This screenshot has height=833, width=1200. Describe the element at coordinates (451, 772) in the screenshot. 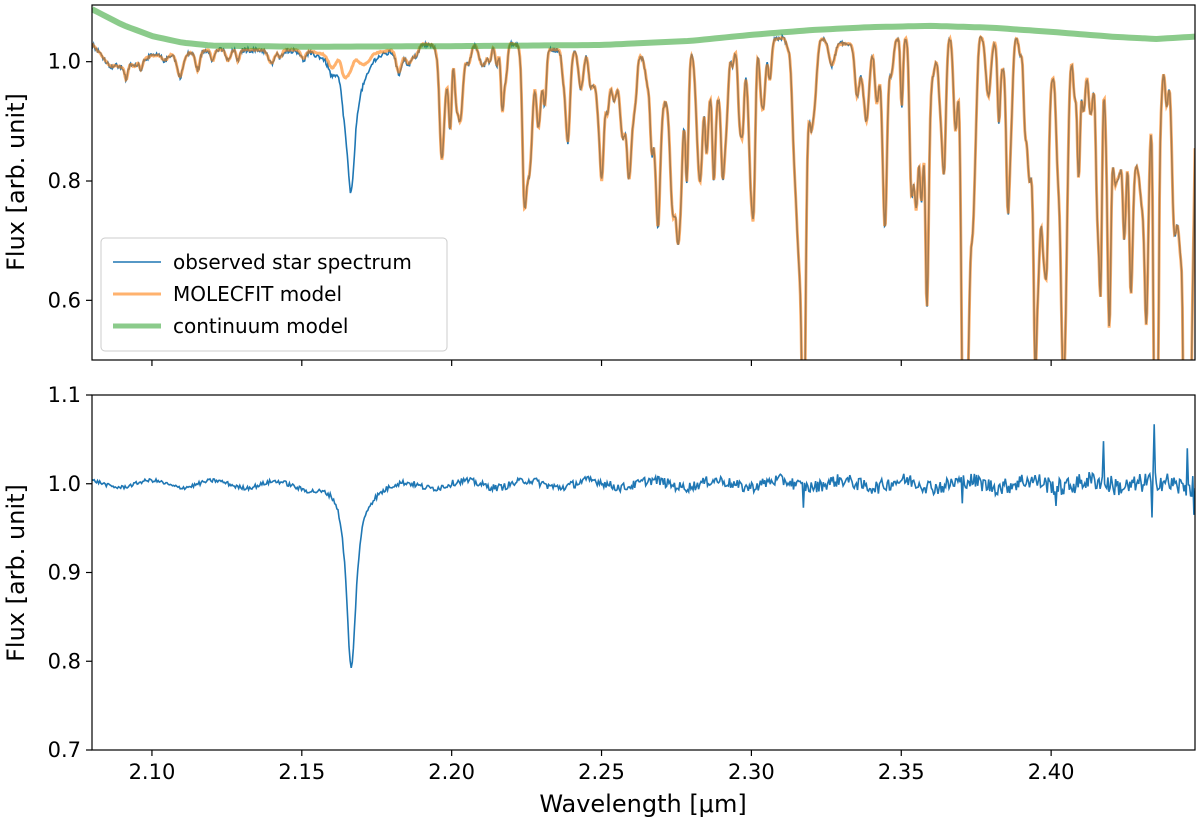

I see `bottom-x-tick-label: 2.20` at that location.